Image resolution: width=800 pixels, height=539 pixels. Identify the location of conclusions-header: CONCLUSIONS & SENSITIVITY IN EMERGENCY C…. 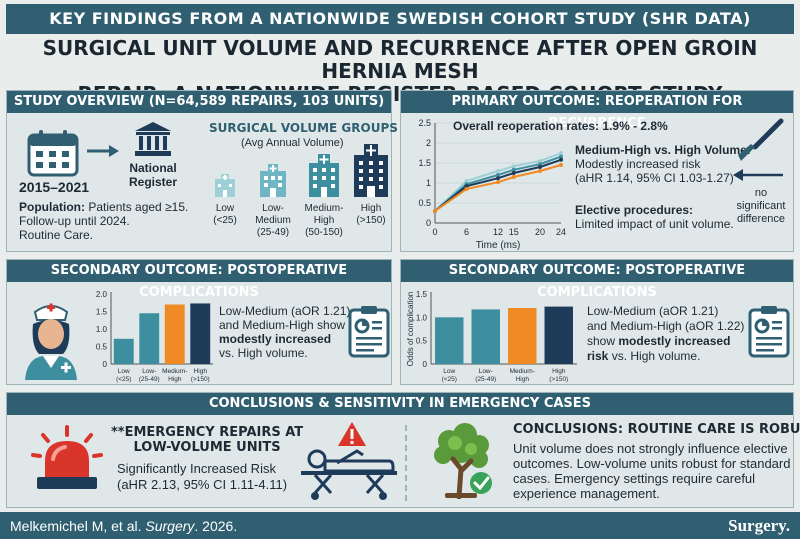
(400, 404).